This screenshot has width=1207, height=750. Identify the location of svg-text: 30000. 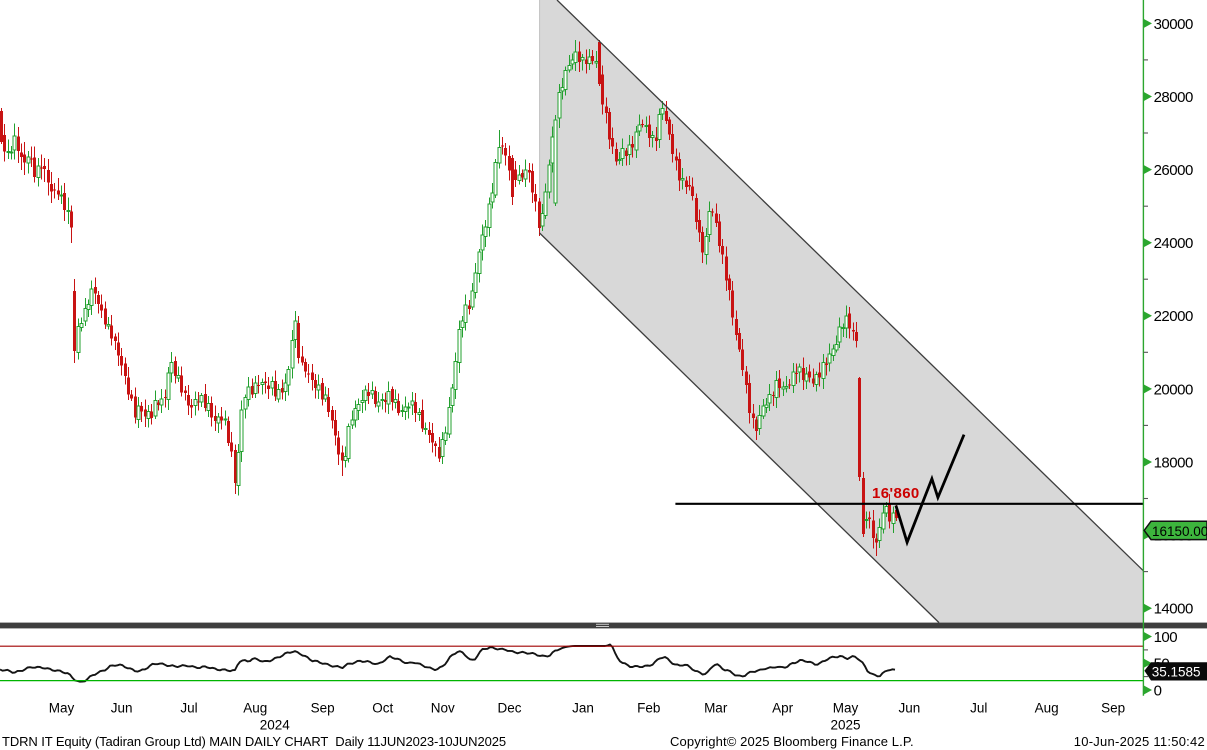
(1173, 24).